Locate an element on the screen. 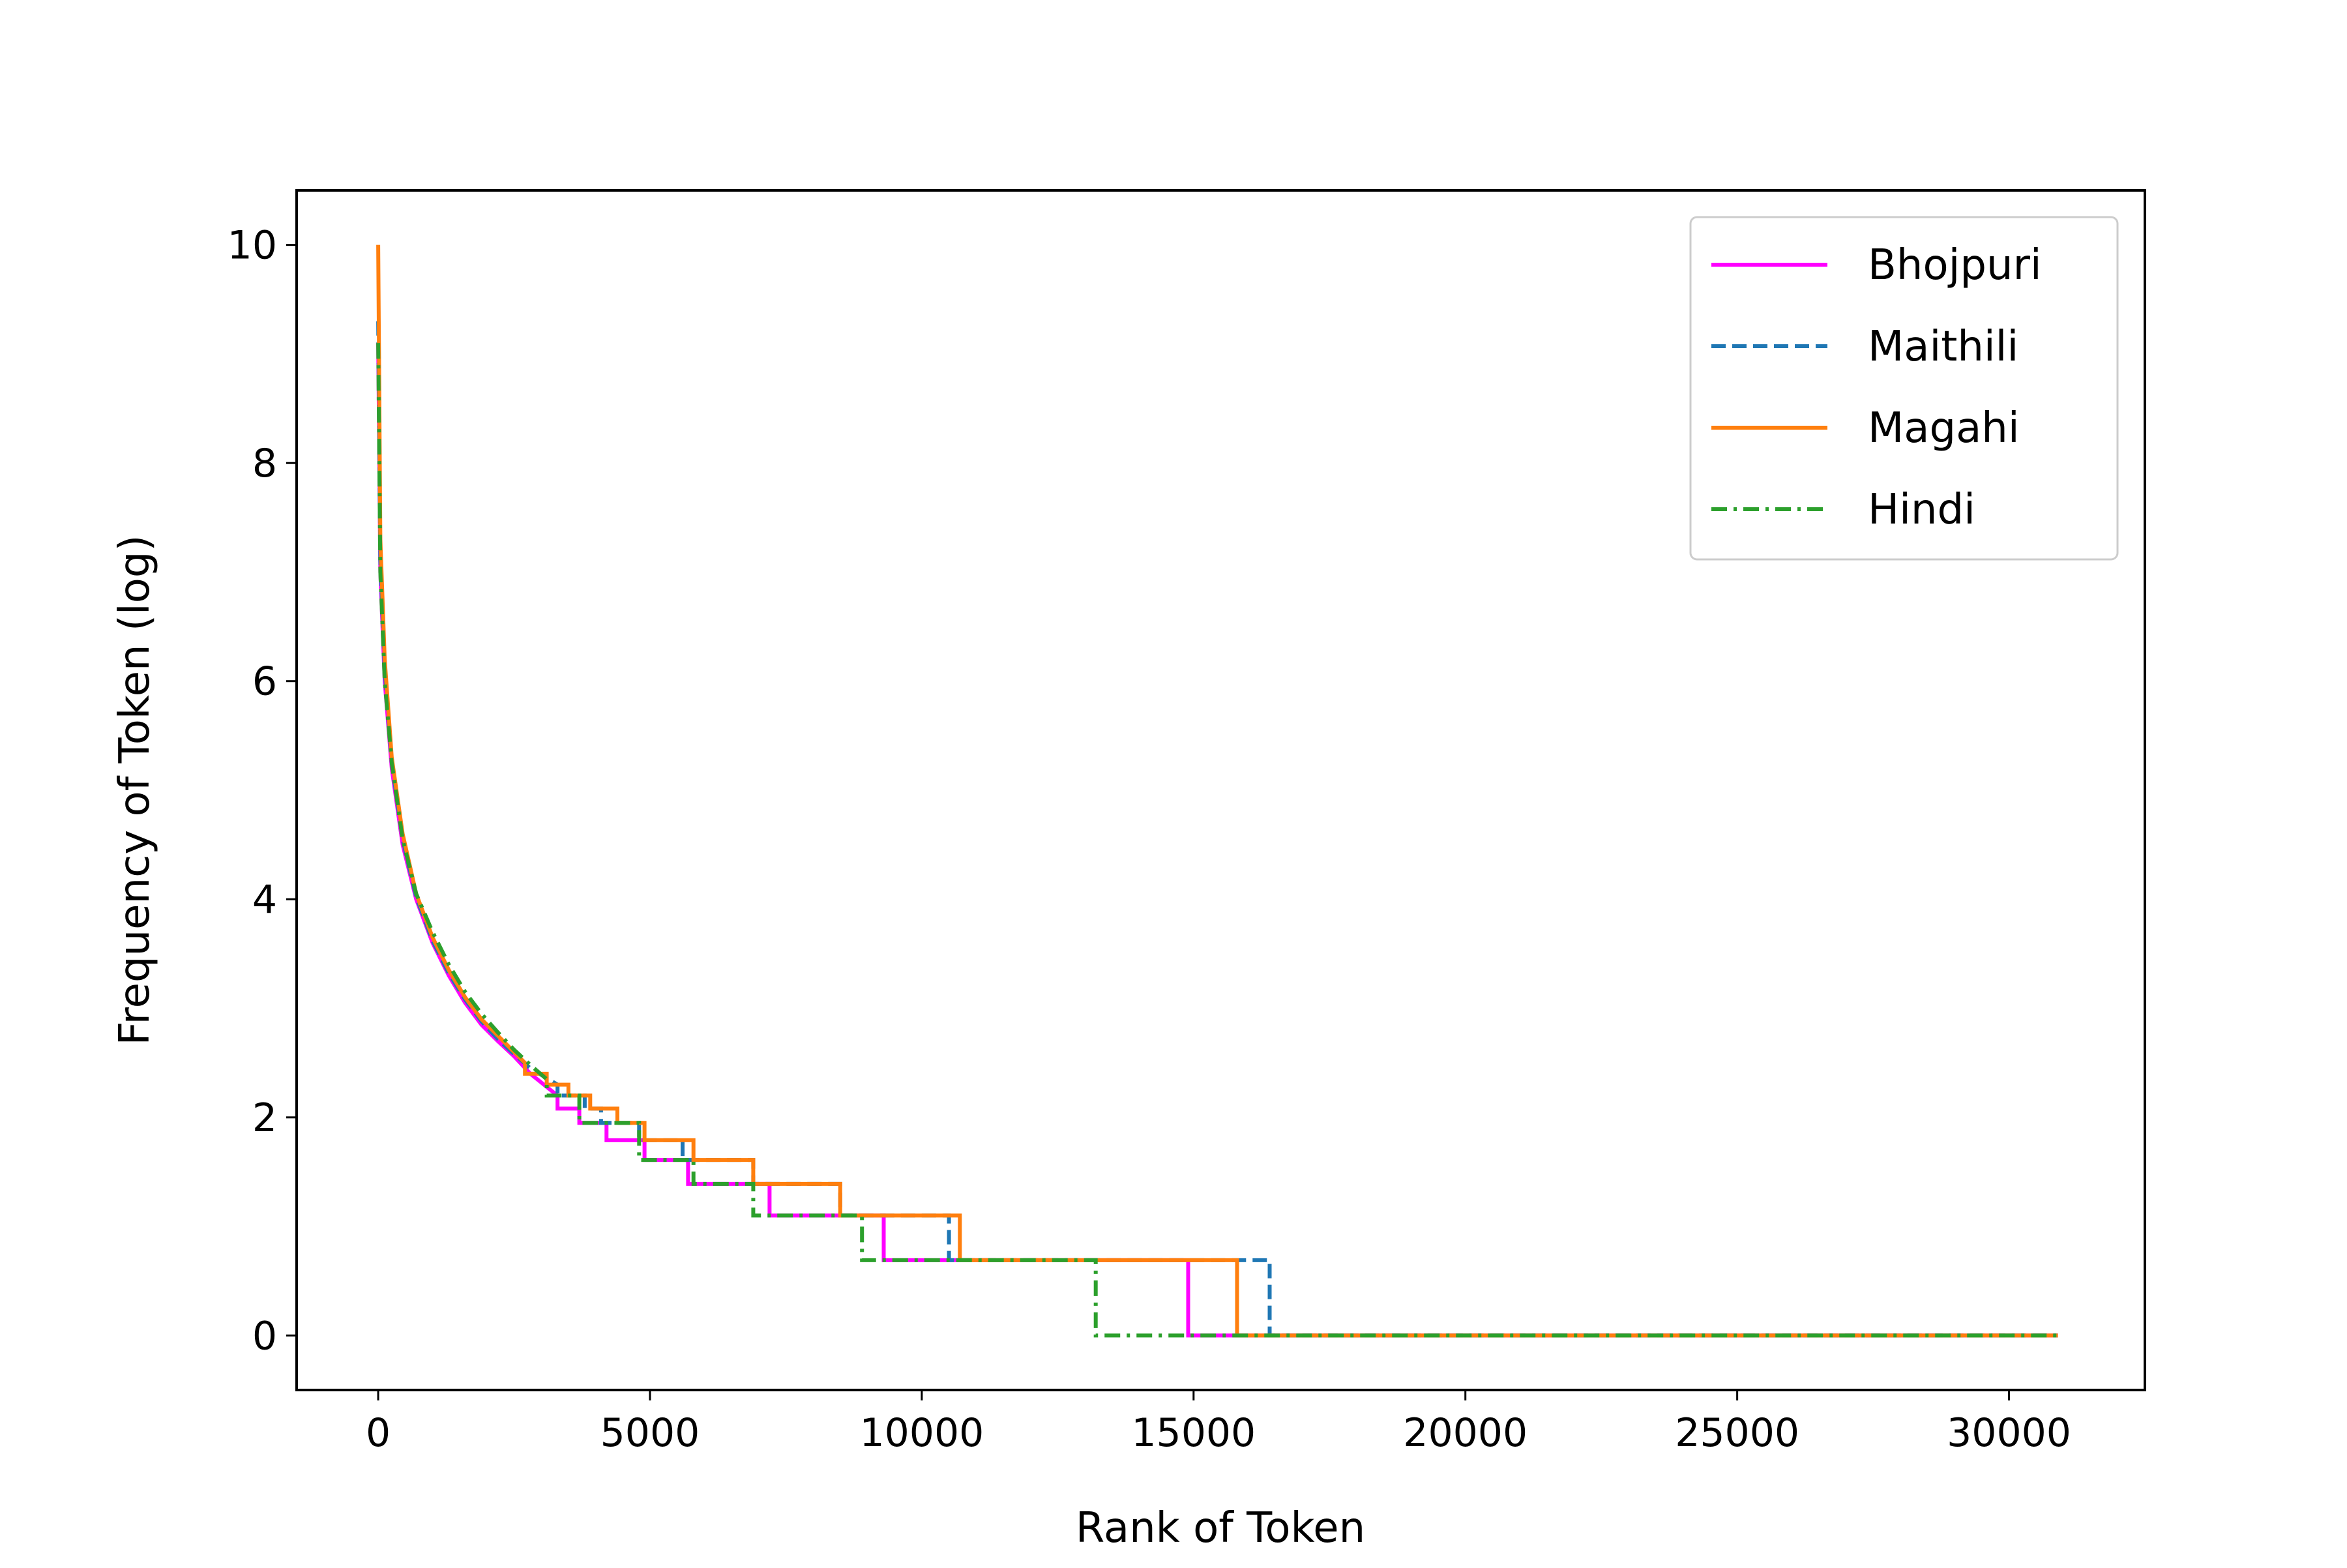  y-tick-label: 8 is located at coordinates (264, 464).